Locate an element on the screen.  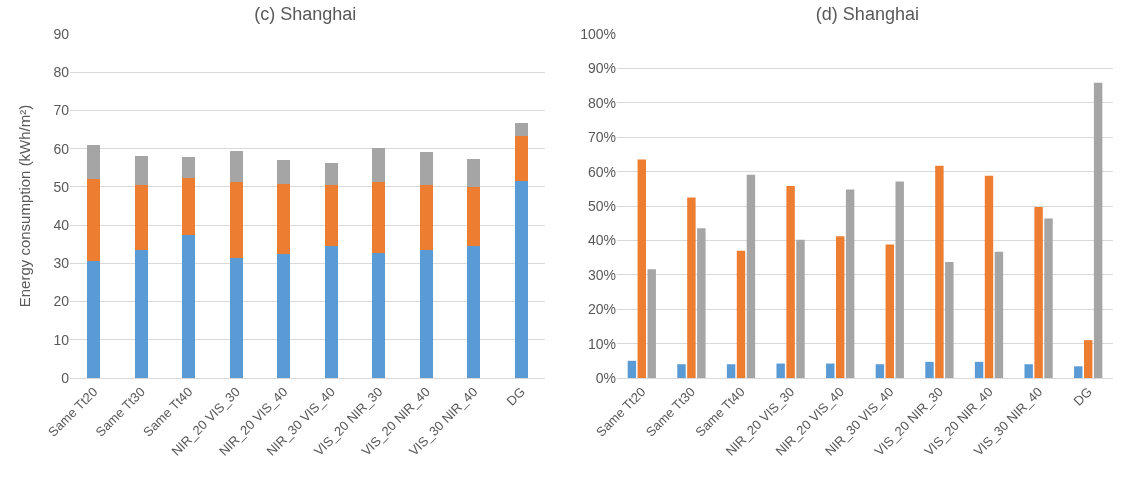
y-tick-label: 0% is located at coordinates (605, 377).